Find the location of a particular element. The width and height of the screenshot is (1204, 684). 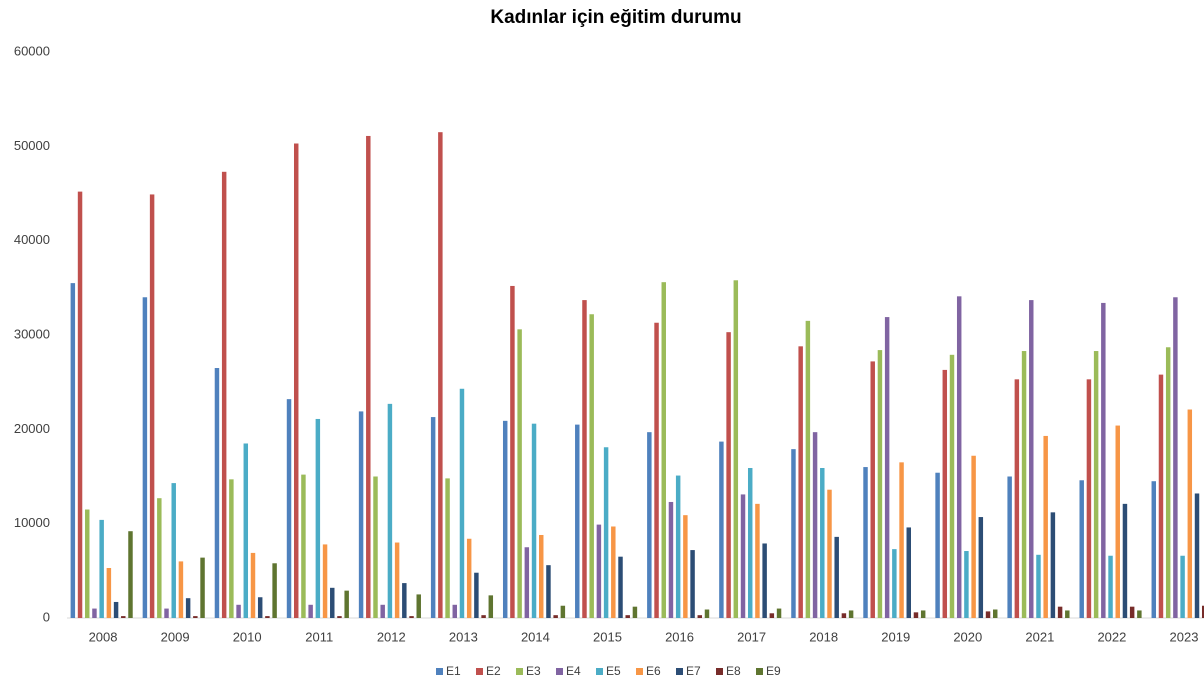

y-tick-label: 30000 is located at coordinates (32, 333).